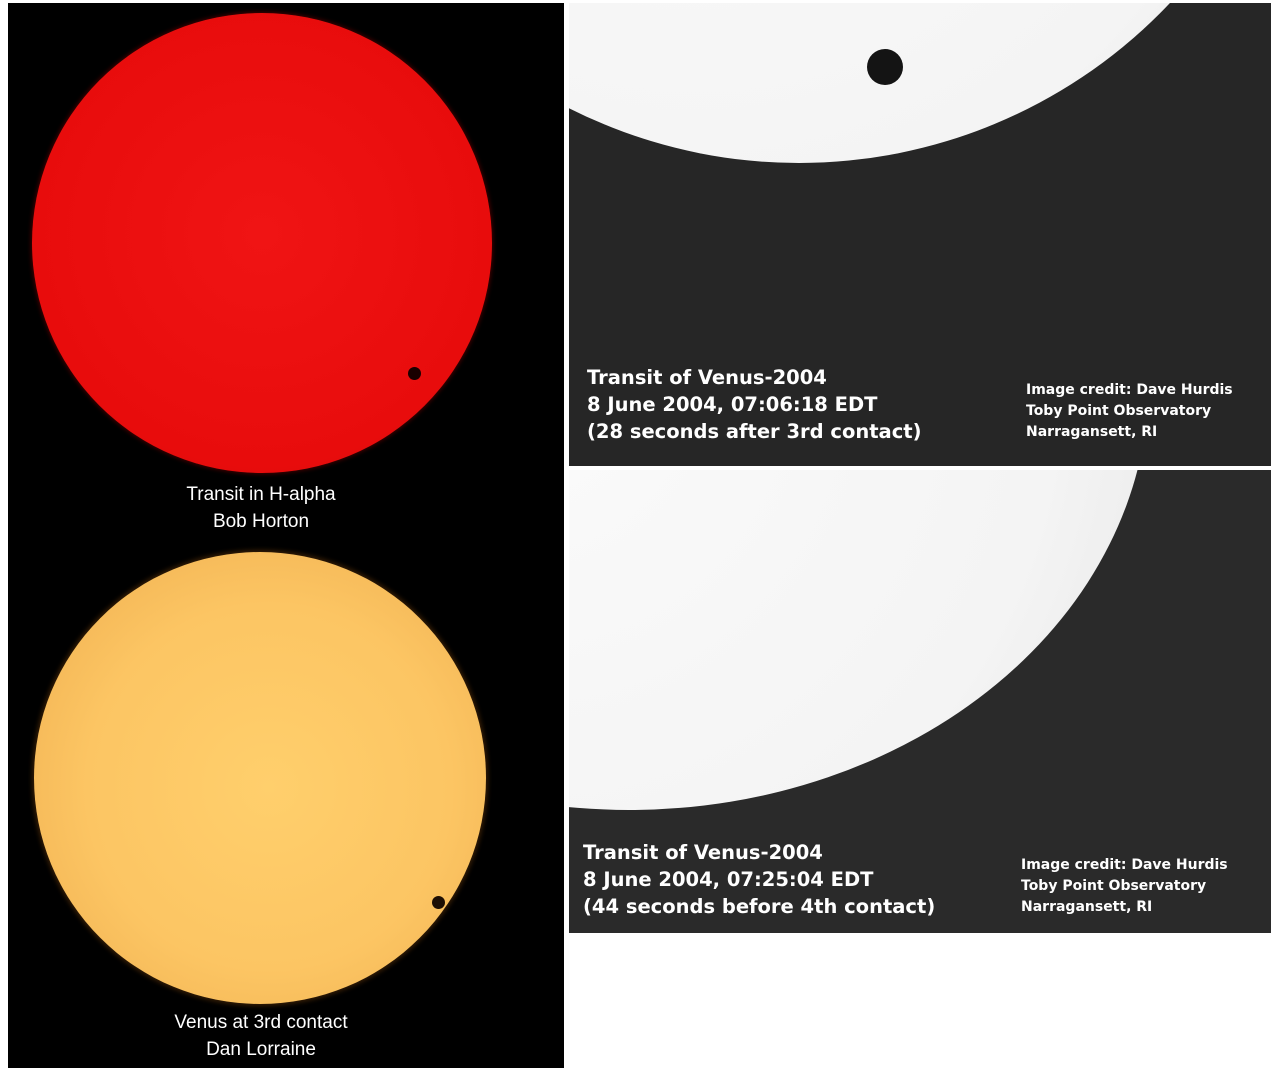  What do you see at coordinates (261, 521) in the screenshot?
I see `caption-author: Bob Horton` at bounding box center [261, 521].